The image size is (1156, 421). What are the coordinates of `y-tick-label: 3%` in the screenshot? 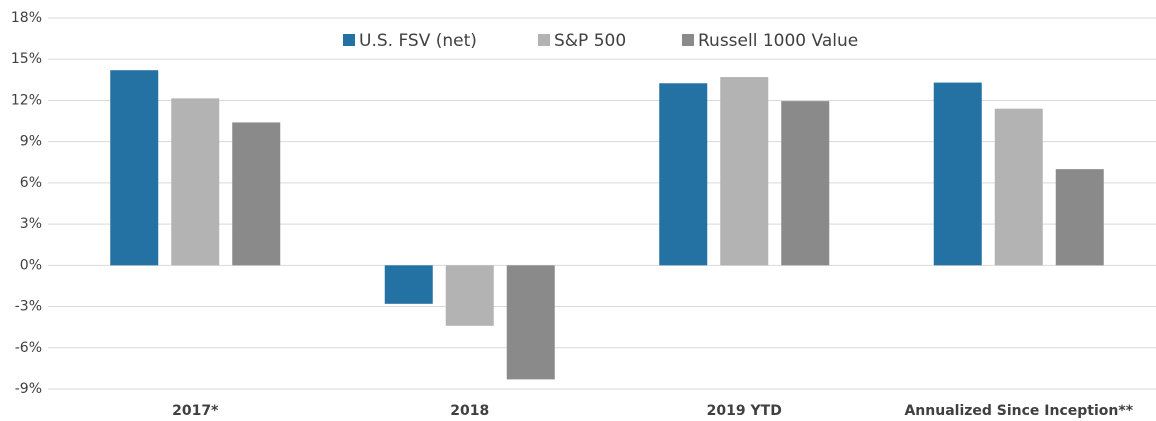 It's located at (31, 224).